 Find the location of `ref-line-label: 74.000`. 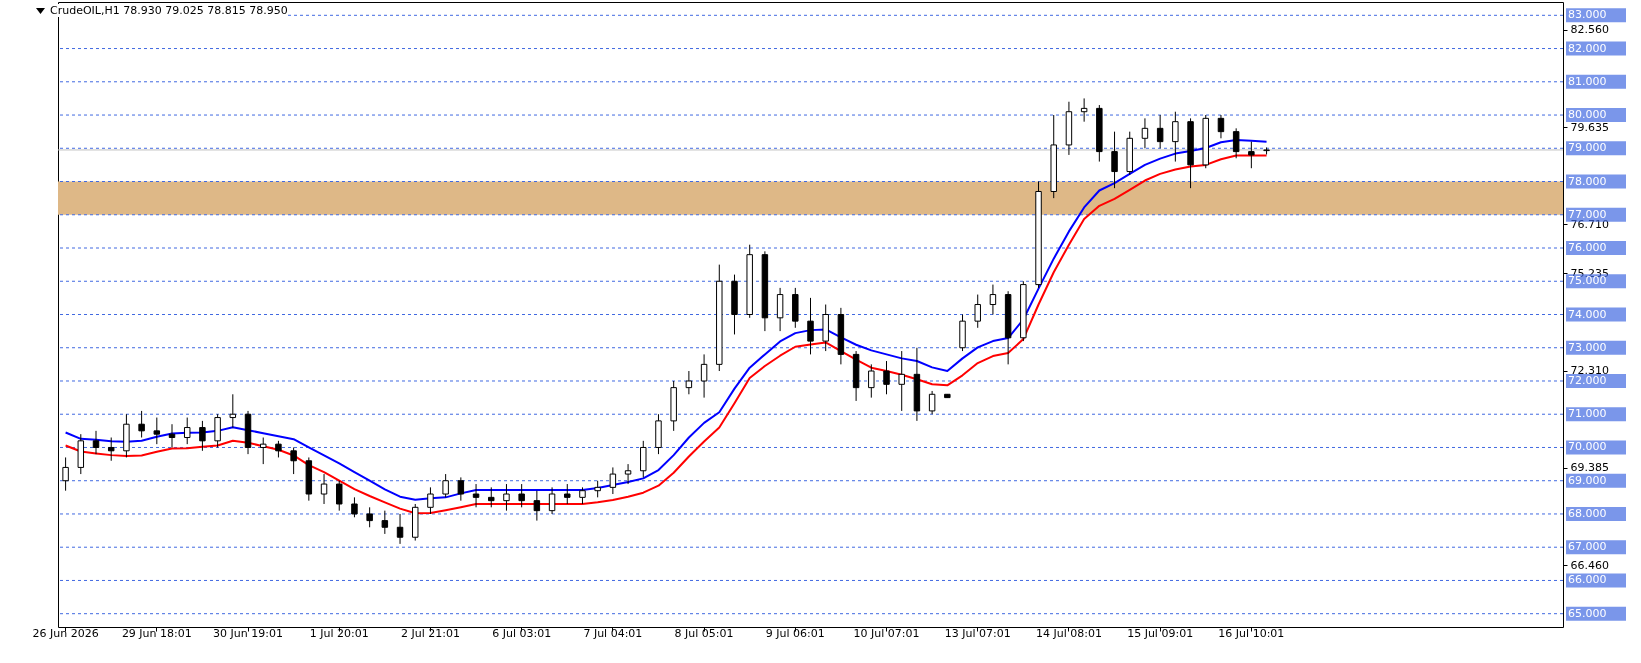

ref-line-label: 74.000 is located at coordinates (1587, 314).